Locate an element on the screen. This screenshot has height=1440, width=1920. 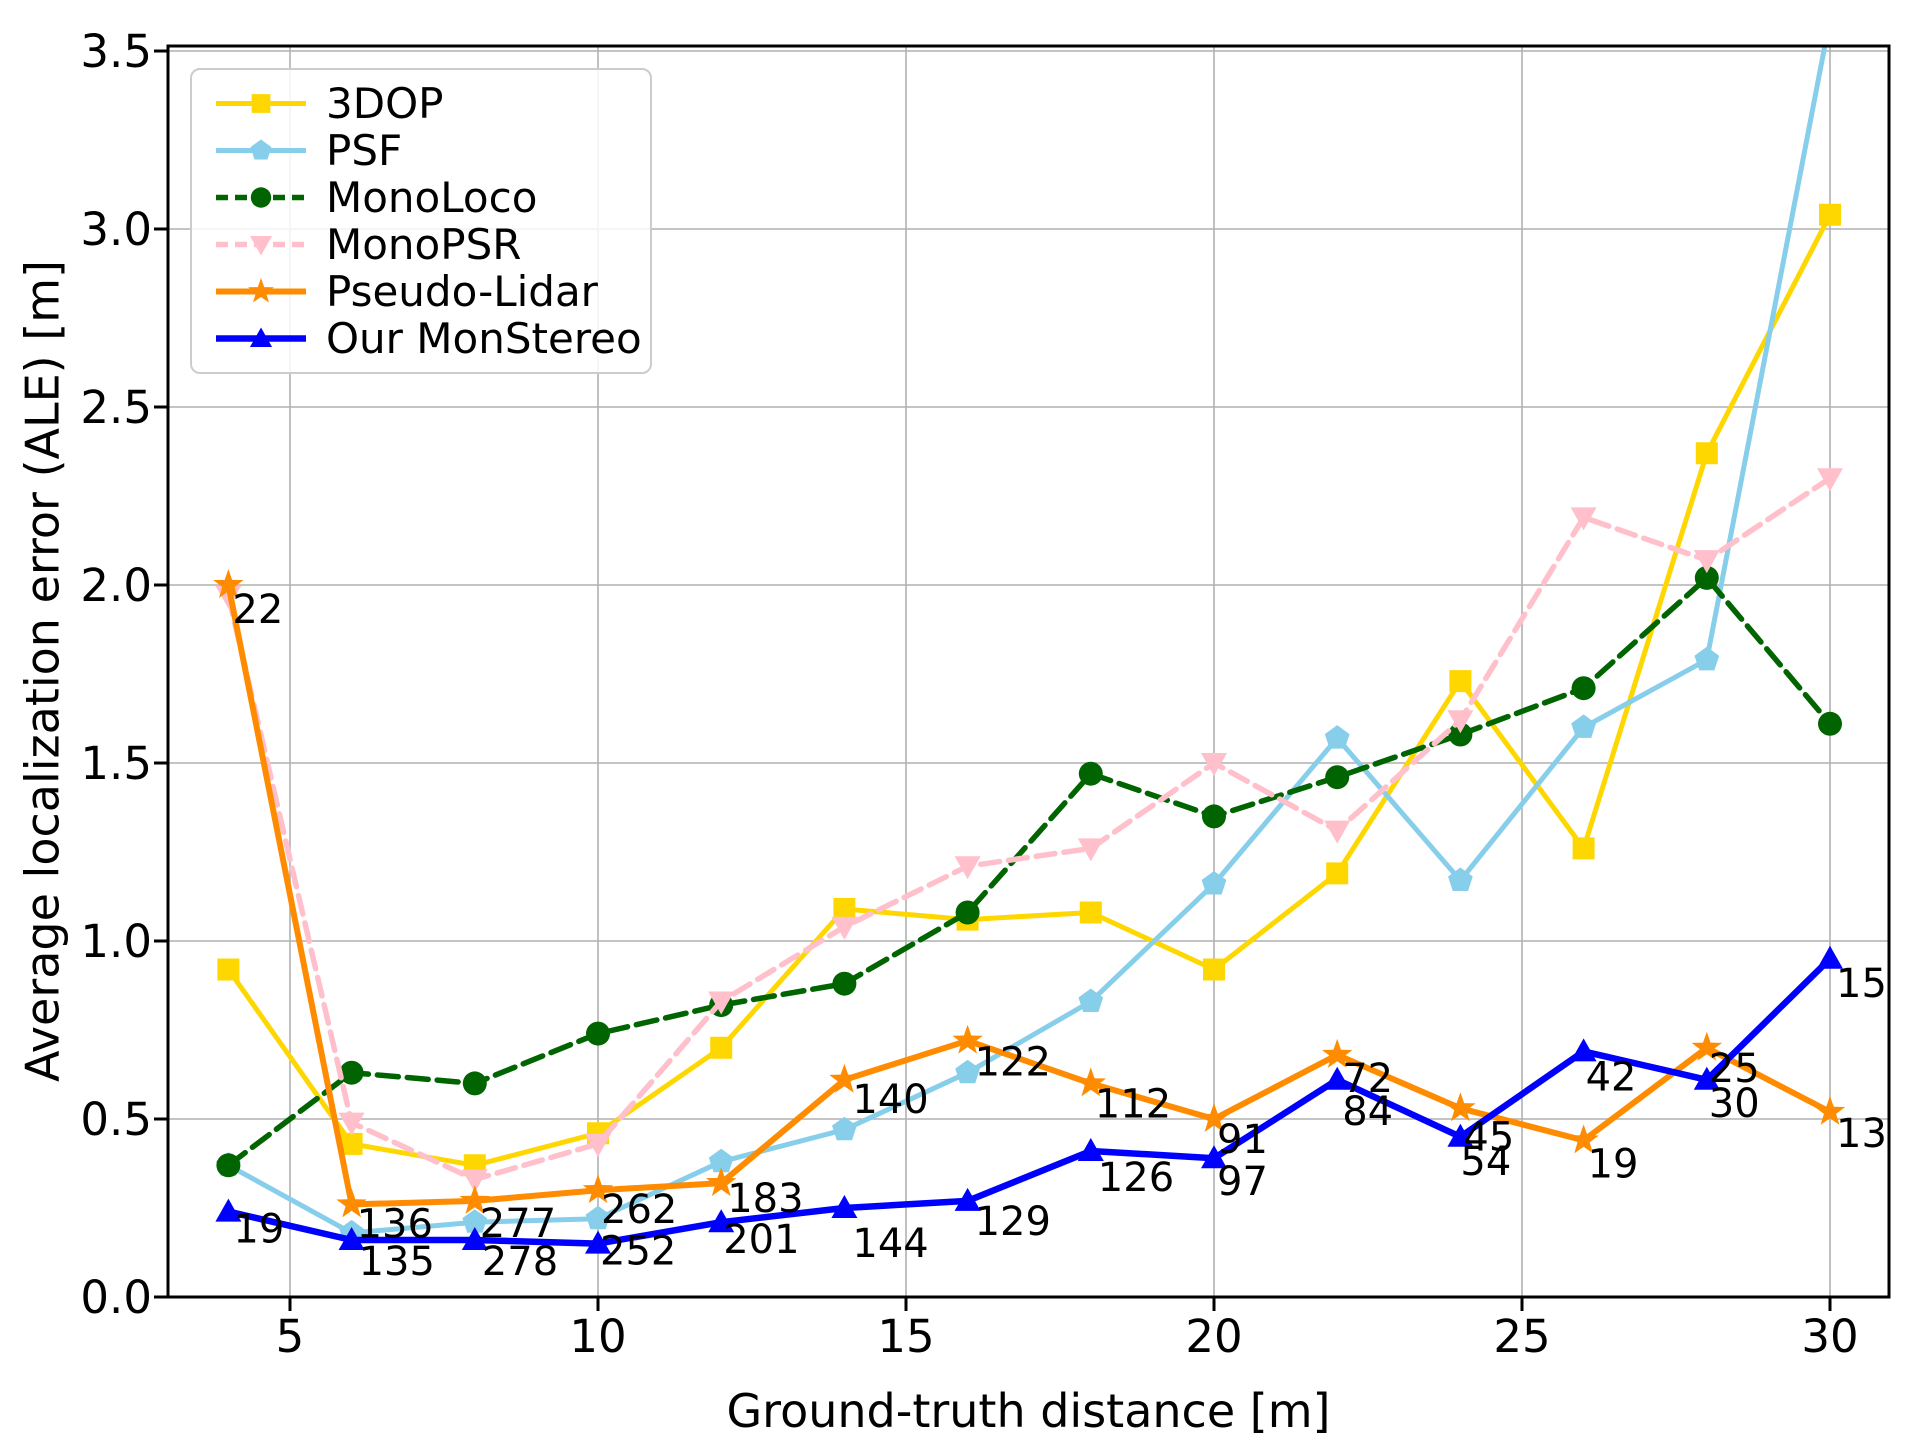
legend-swatch-monoloco-icon is located at coordinates (261, 197).